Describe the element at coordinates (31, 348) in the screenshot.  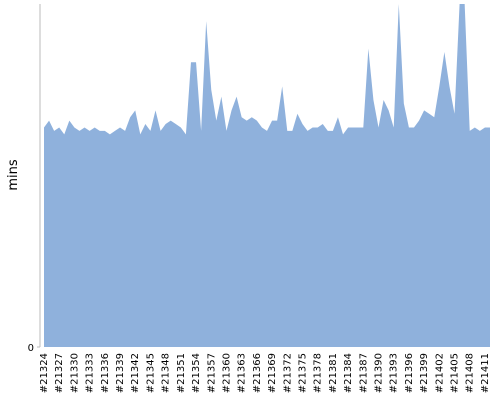
I see `y-tick-label: 0` at that location.